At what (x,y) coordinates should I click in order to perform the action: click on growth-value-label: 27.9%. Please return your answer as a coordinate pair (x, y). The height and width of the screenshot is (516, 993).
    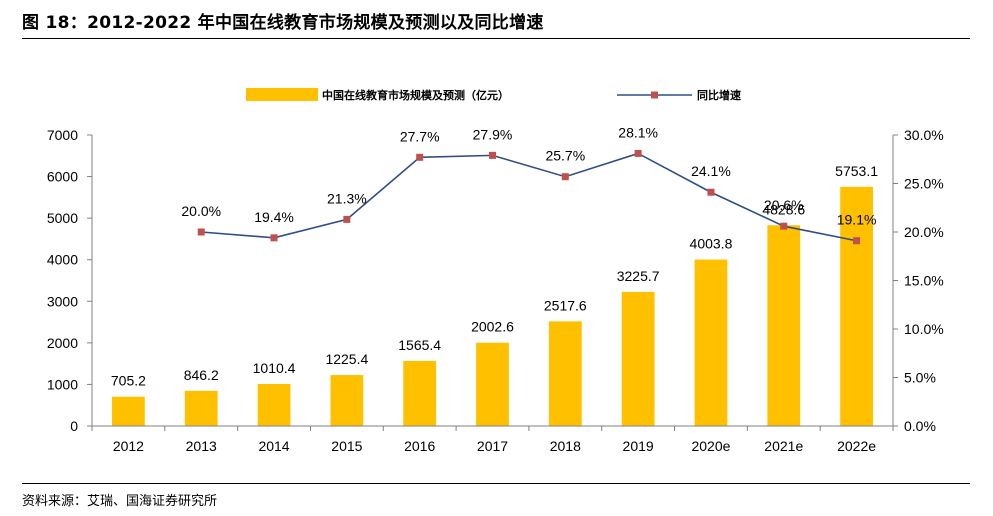
    Looking at the image, I should click on (493, 134).